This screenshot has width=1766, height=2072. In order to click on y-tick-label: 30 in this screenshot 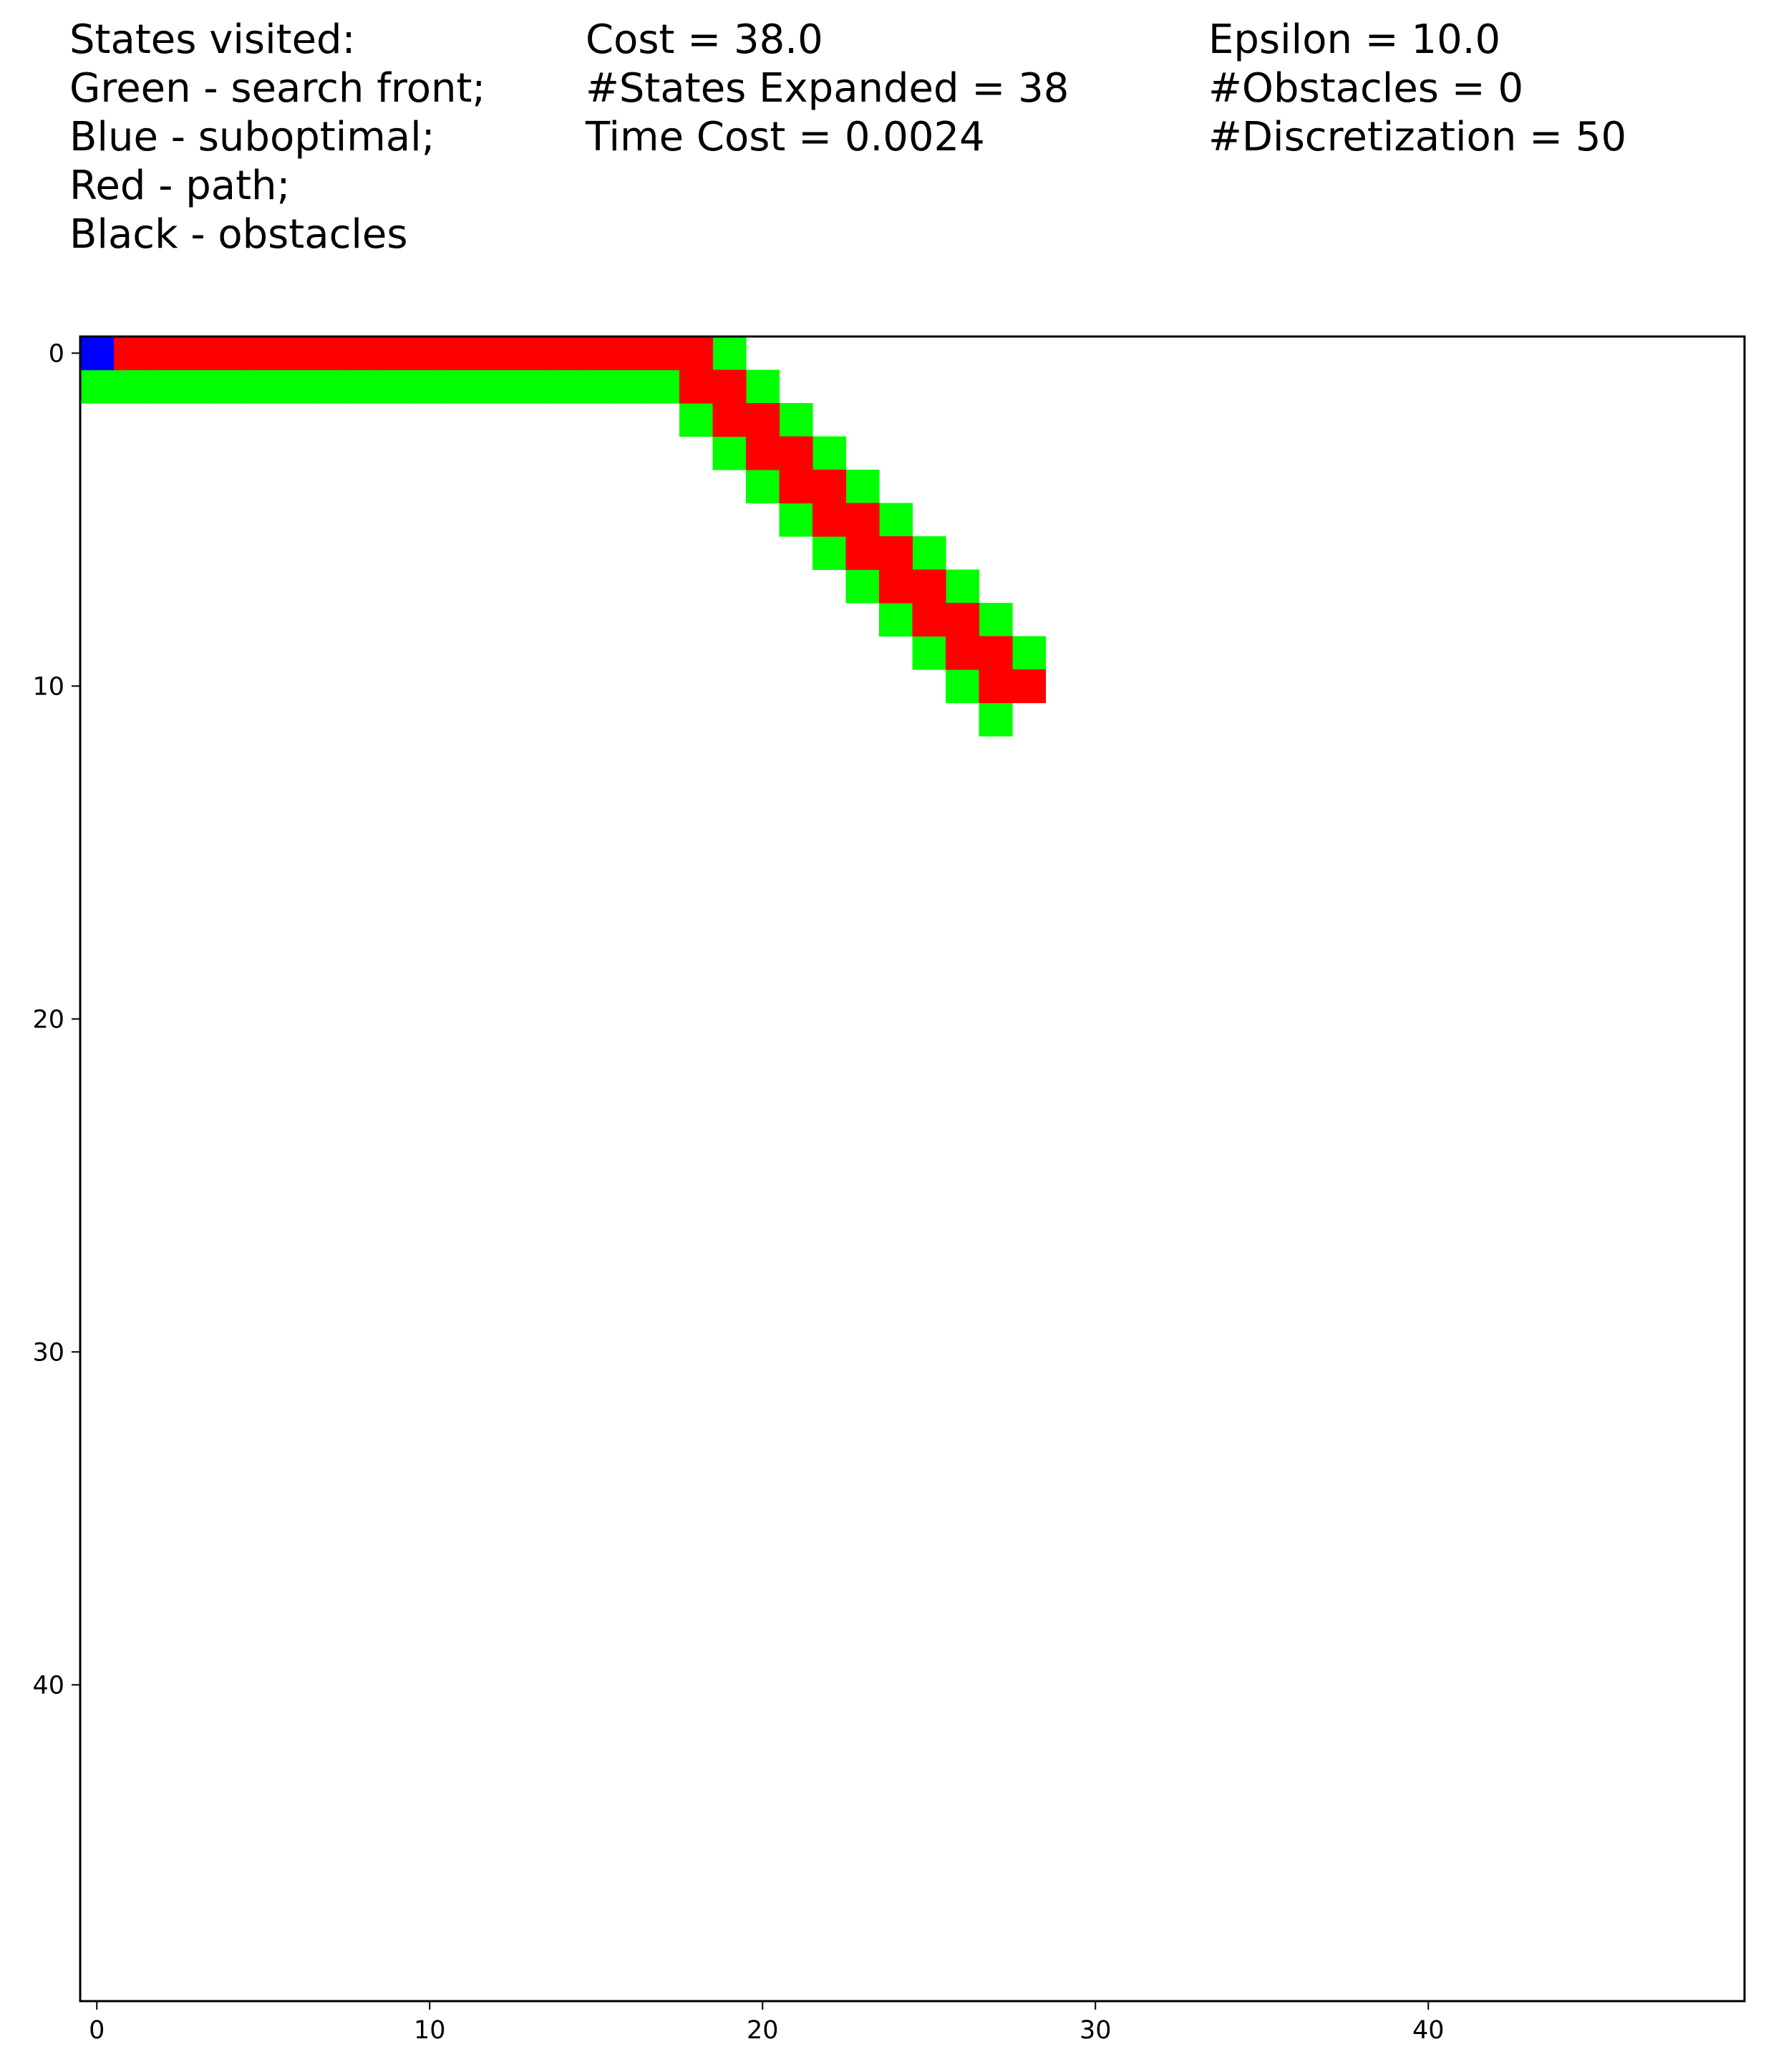, I will do `click(48, 1352)`.